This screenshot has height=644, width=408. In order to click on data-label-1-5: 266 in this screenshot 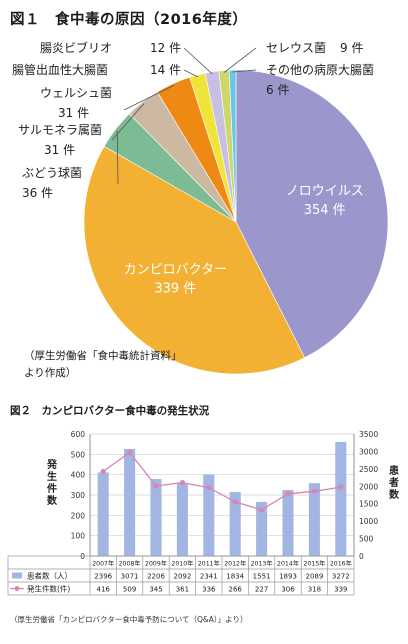, I will do `click(236, 590)`.